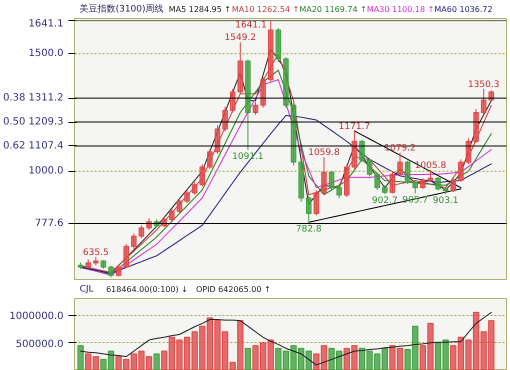  What do you see at coordinates (200, 9) in the screenshot?
I see `text: MA5 1284.95 ↑` at bounding box center [200, 9].